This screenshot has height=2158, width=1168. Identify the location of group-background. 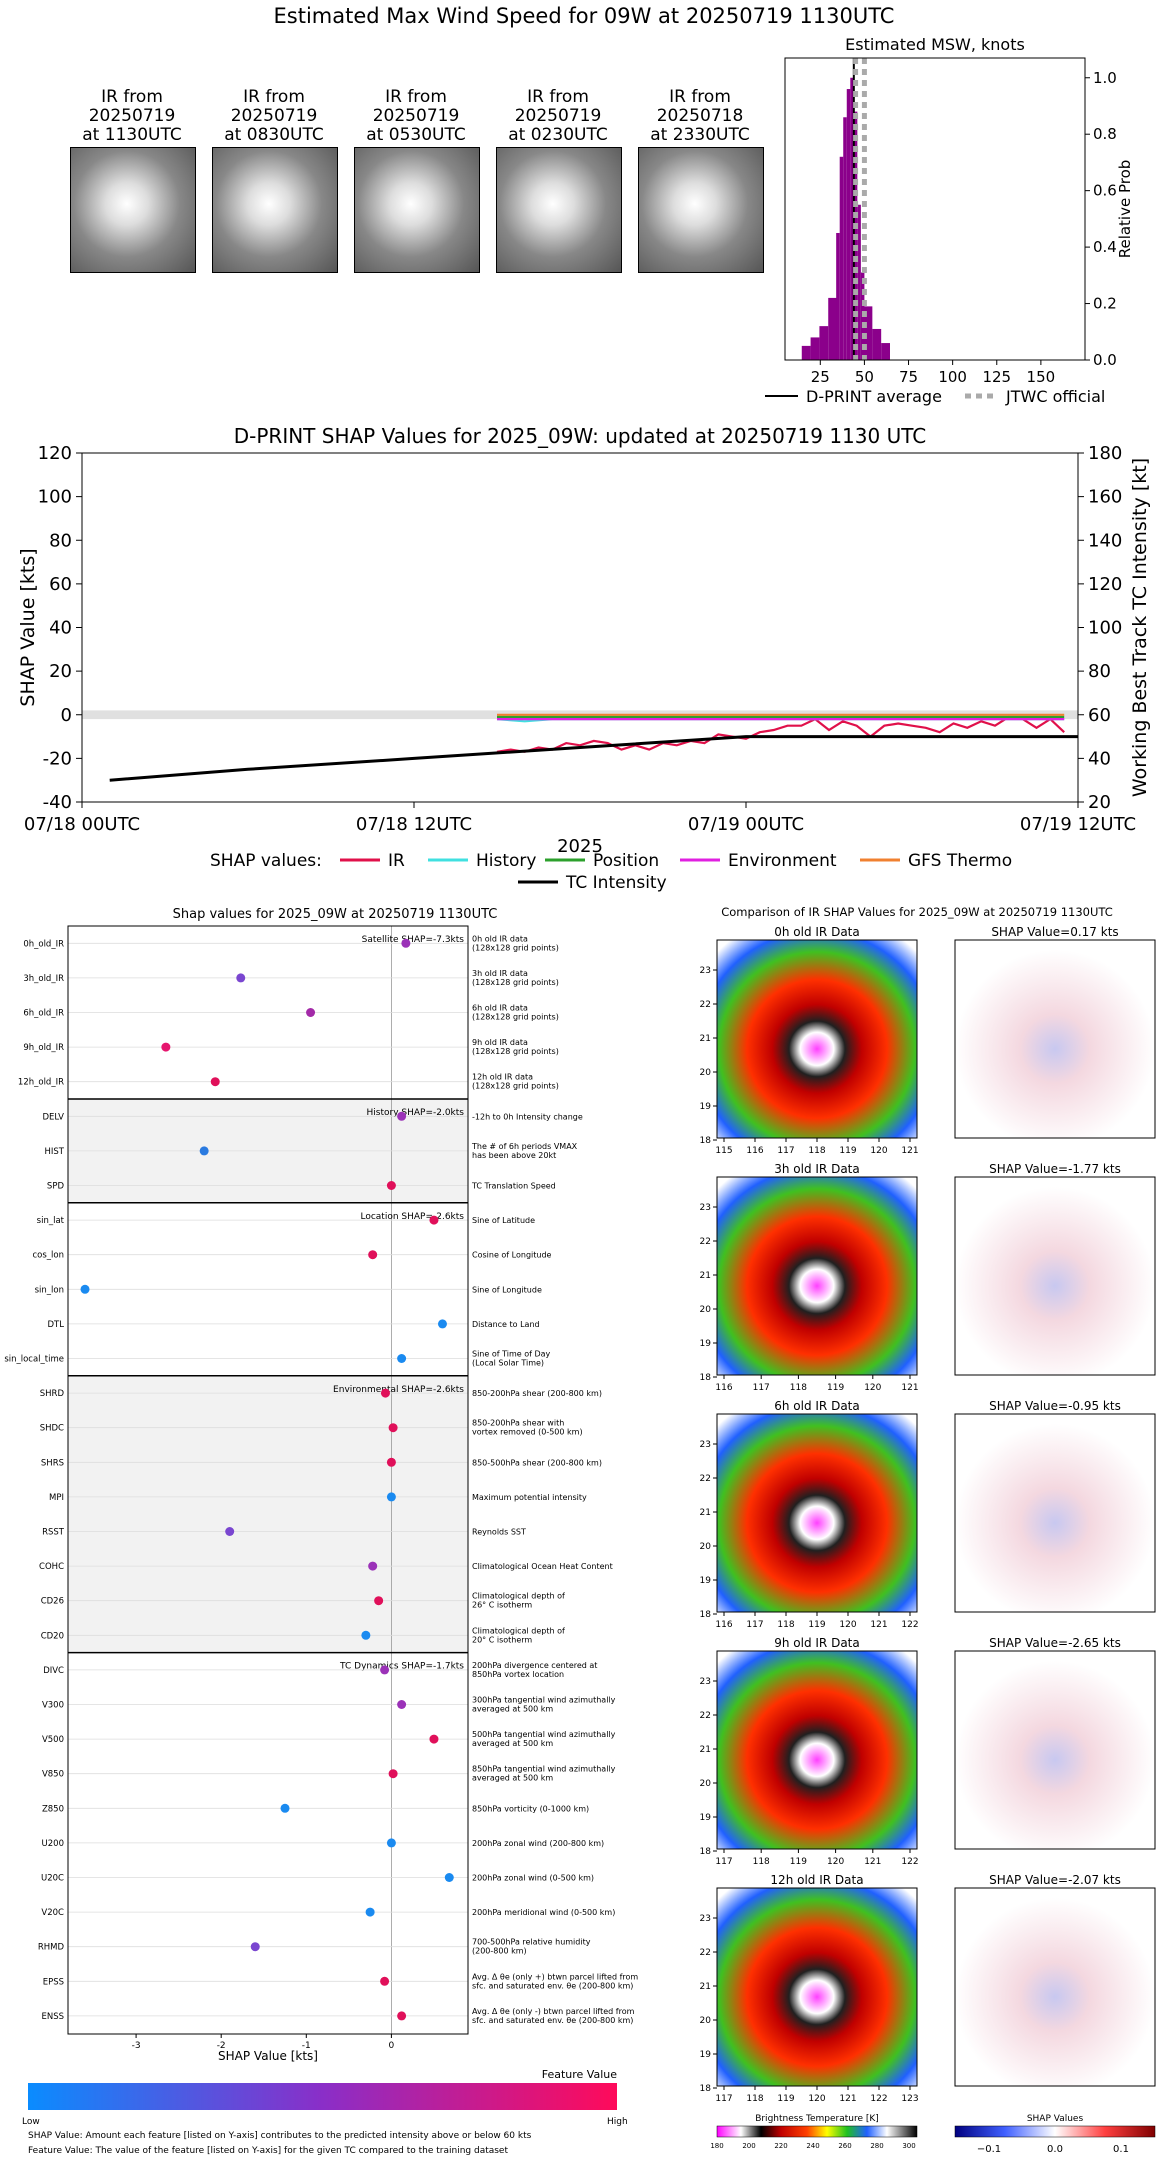
(268, 1514).